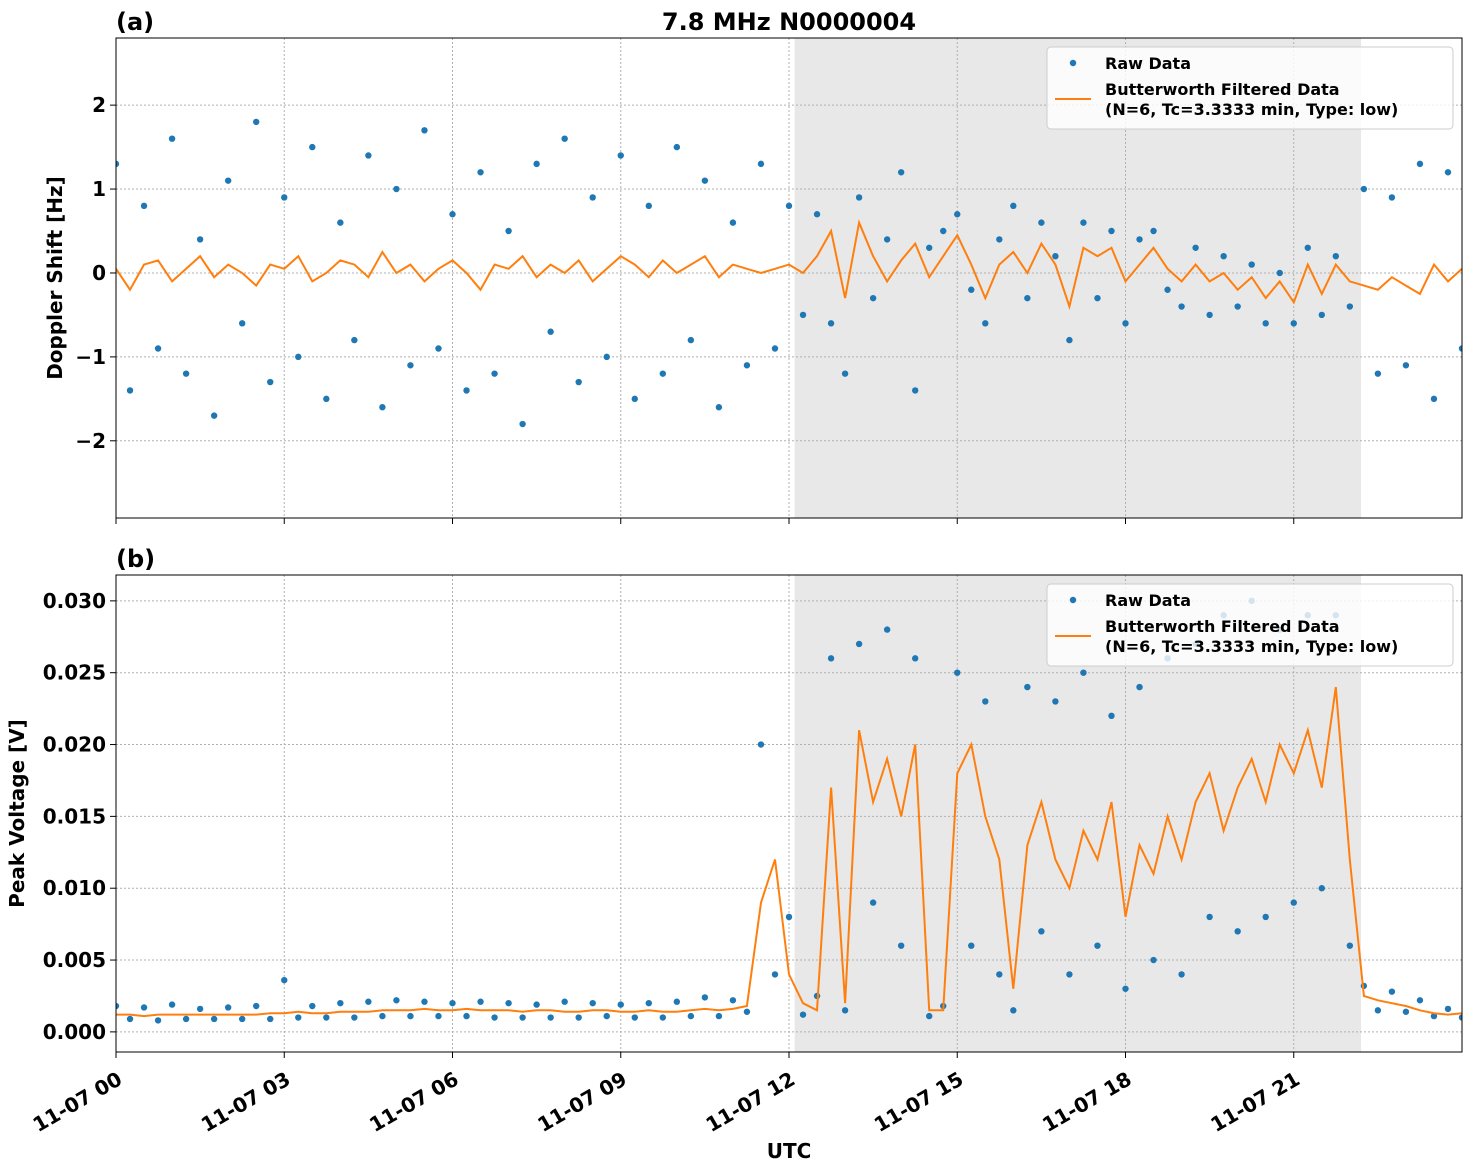  What do you see at coordinates (246, 1102) in the screenshot?
I see `x-tick-label: 11-07 03` at bounding box center [246, 1102].